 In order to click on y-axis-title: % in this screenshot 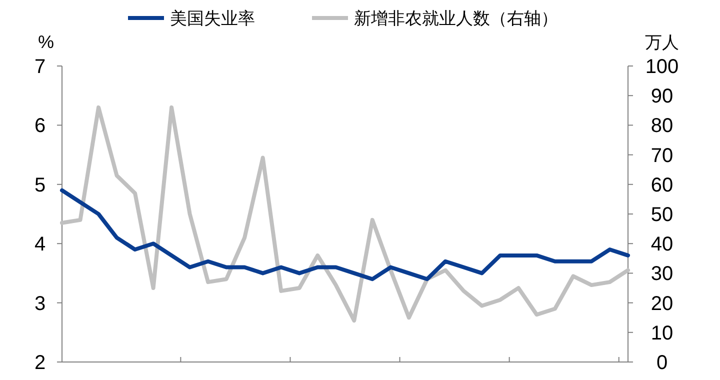, I will do `click(46, 42)`.